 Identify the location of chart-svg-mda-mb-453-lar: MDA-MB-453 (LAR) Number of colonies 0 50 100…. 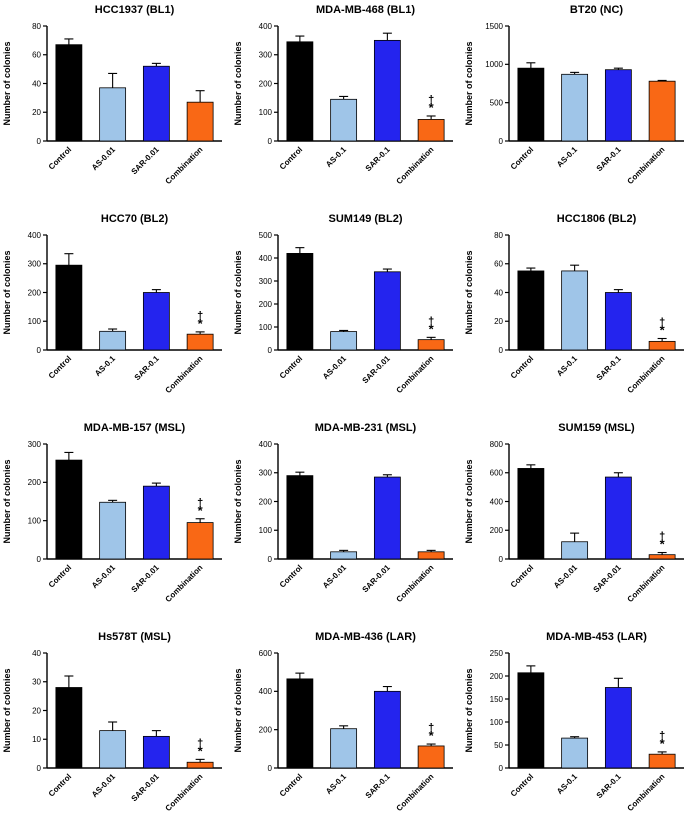
(574, 722).